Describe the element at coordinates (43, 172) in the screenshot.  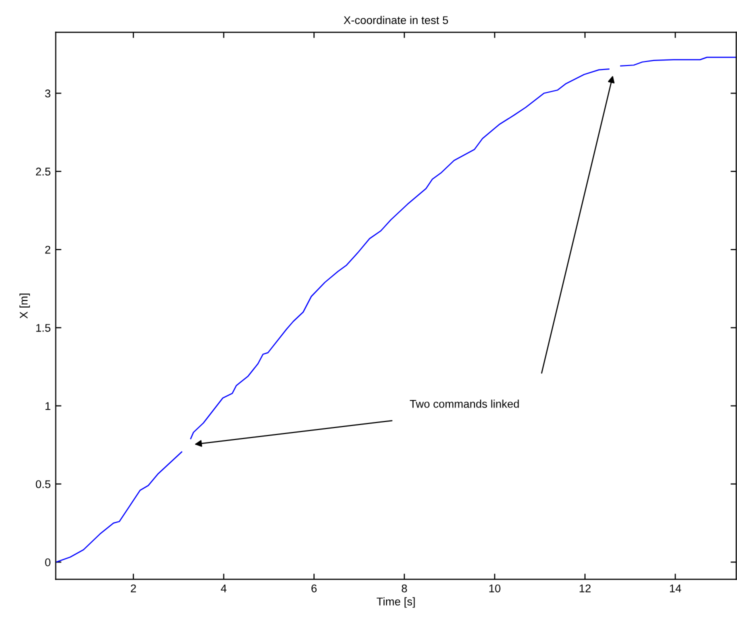
I see `y-tick-label: 2.5` at that location.